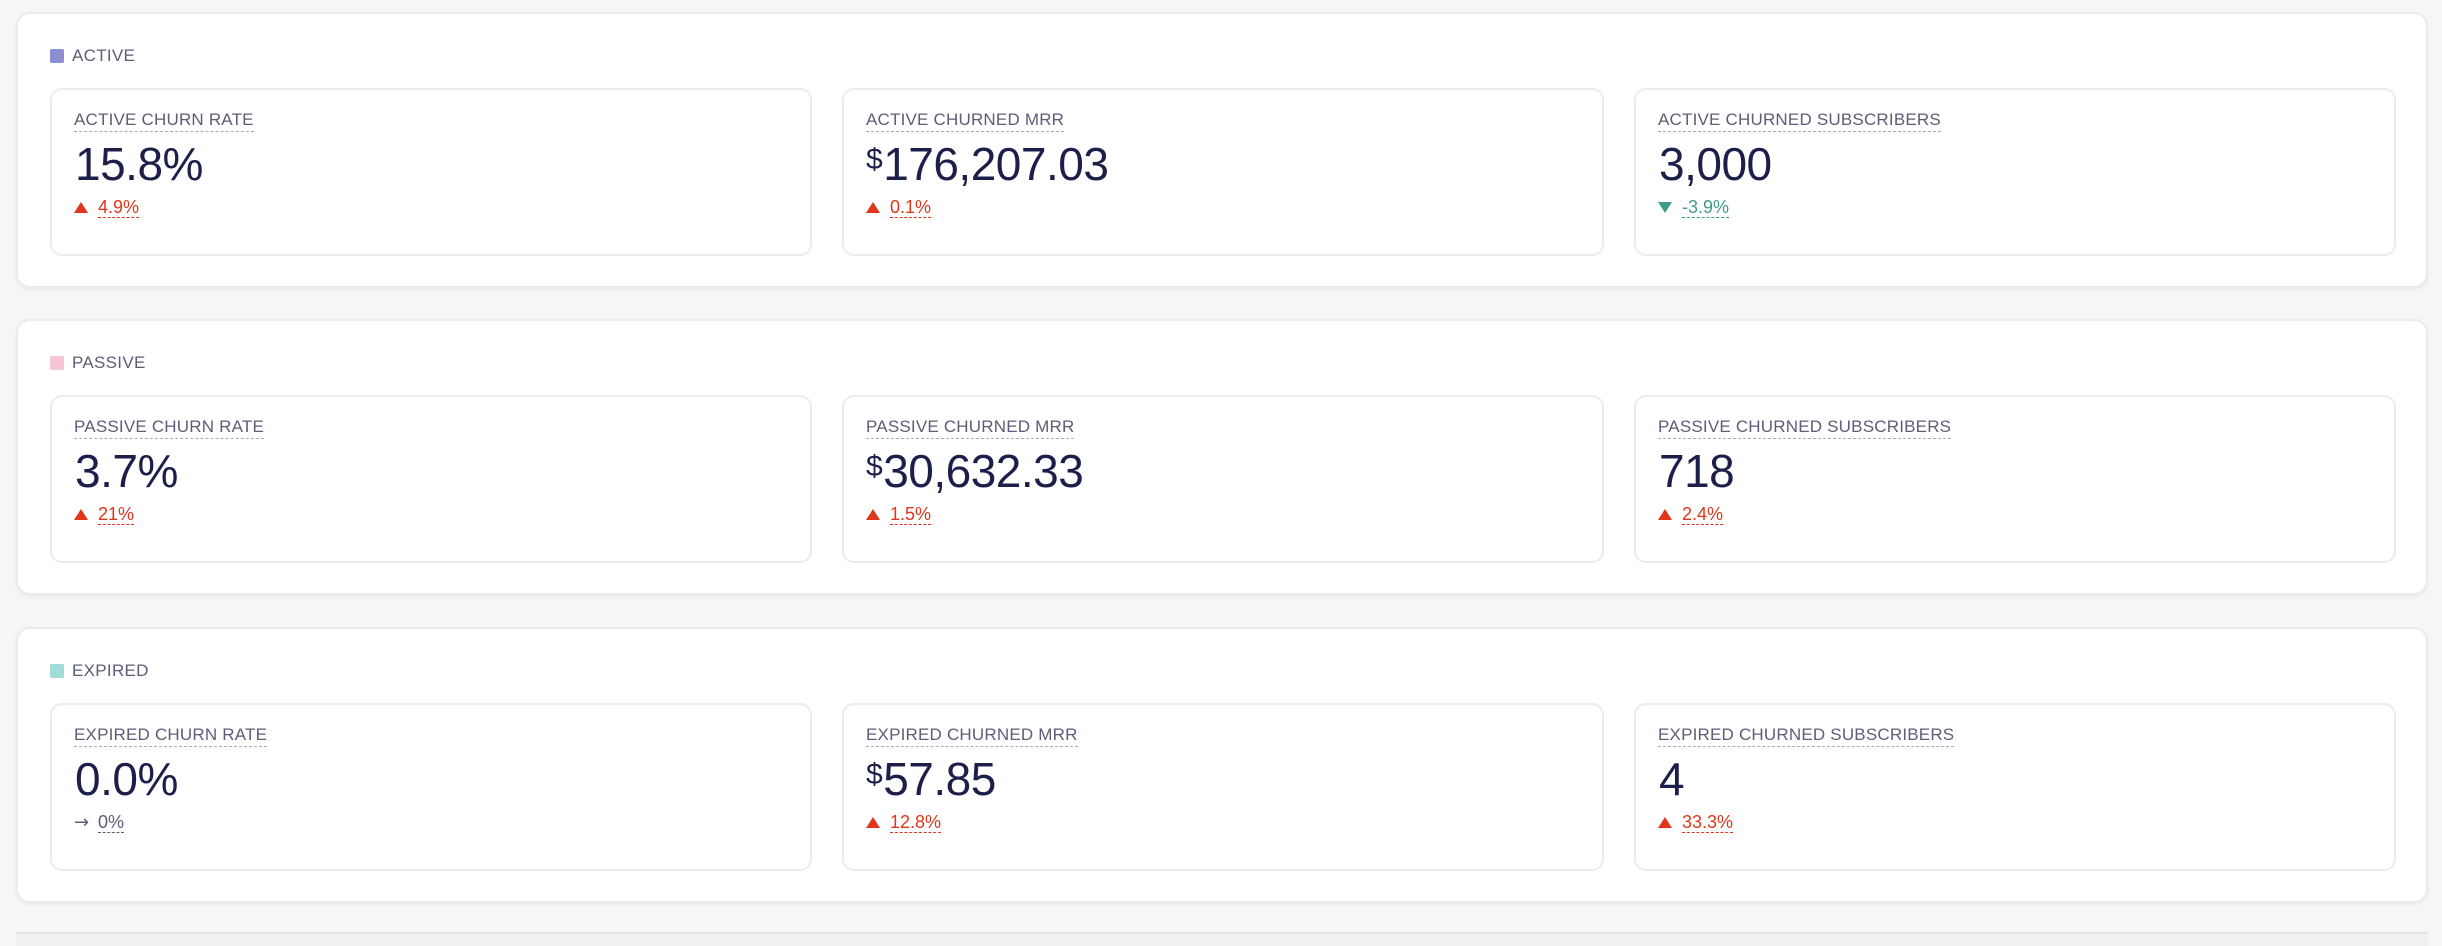 The image size is (2442, 946). Describe the element at coordinates (109, 362) in the screenshot. I see `section-title: PASSIVE` at that location.